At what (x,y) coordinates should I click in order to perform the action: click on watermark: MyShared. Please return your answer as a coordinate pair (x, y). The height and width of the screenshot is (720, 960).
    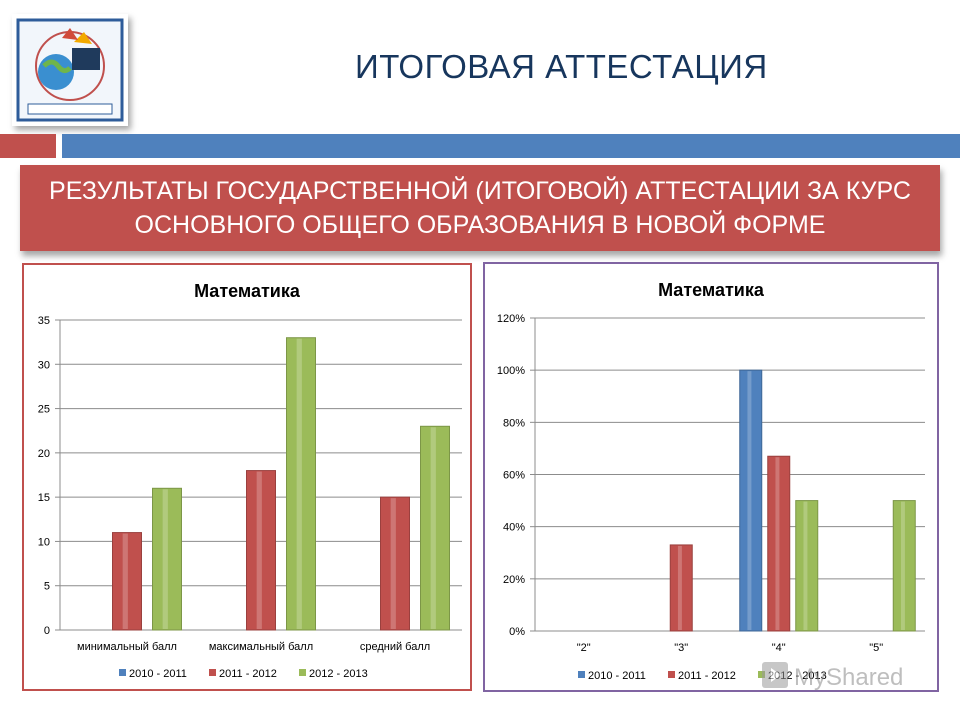
    Looking at the image, I should click on (832, 676).